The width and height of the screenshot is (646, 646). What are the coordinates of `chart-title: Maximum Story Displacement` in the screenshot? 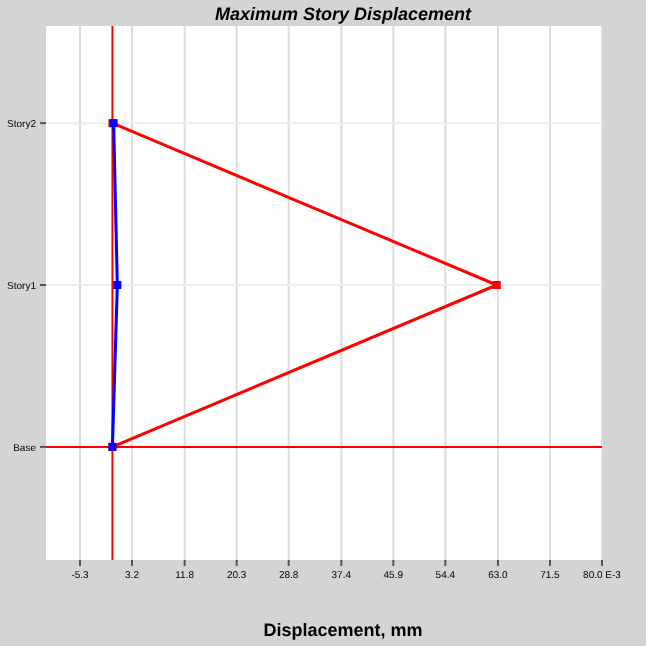 It's located at (344, 14).